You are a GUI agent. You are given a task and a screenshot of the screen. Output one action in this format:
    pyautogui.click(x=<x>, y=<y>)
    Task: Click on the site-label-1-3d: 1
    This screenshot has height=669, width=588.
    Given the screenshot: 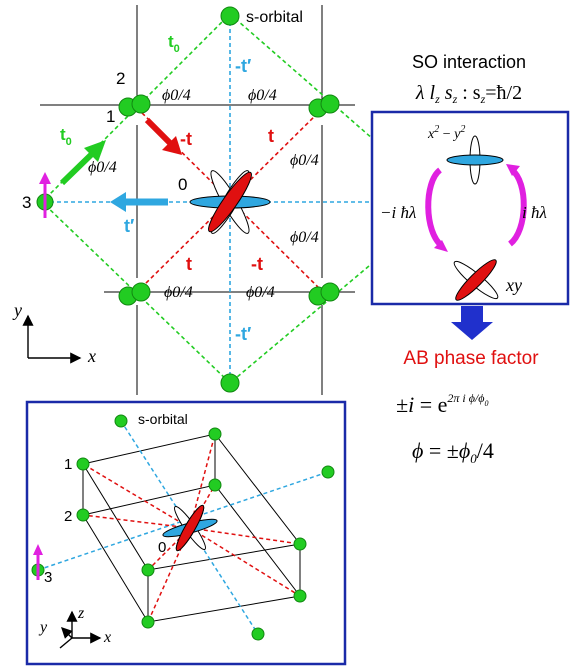 What is the action you would take?
    pyautogui.click(x=68, y=464)
    